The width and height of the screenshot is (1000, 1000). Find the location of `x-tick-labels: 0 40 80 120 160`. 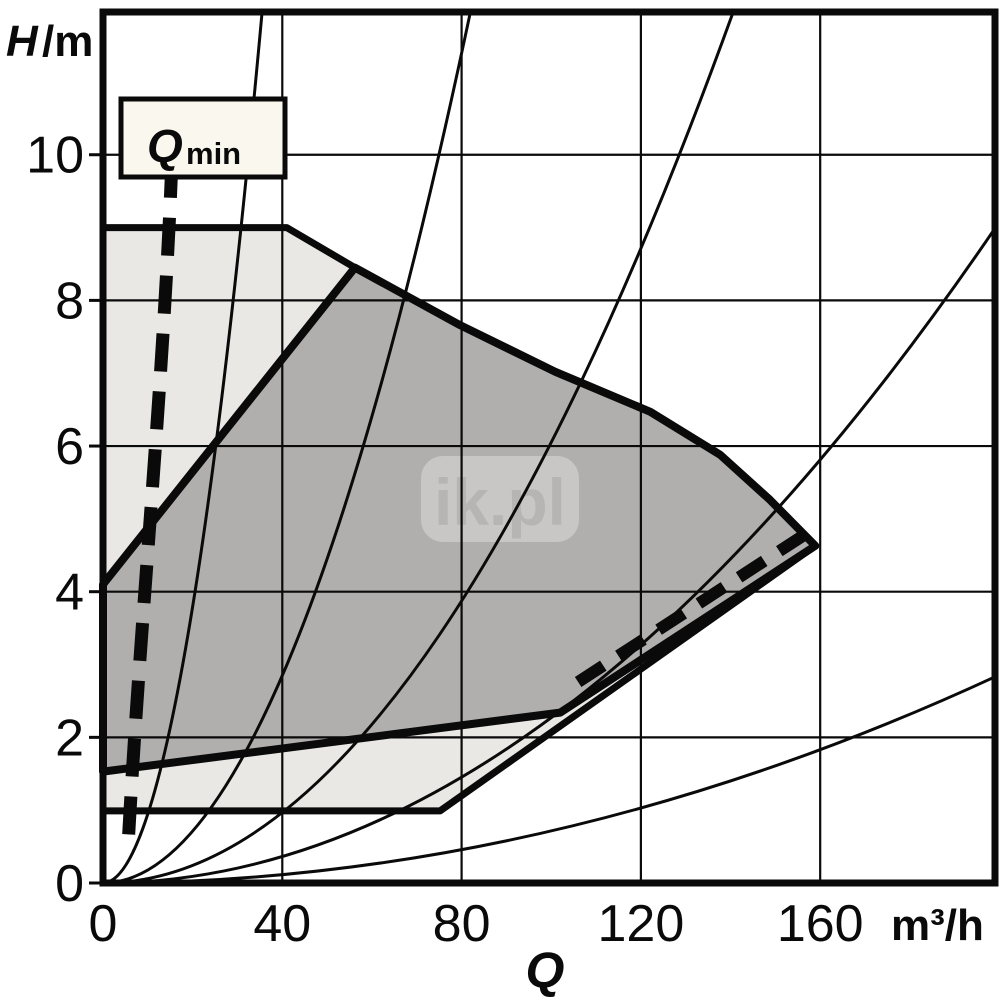

x-tick-labels: 0 40 80 120 160 is located at coordinates (476, 924).